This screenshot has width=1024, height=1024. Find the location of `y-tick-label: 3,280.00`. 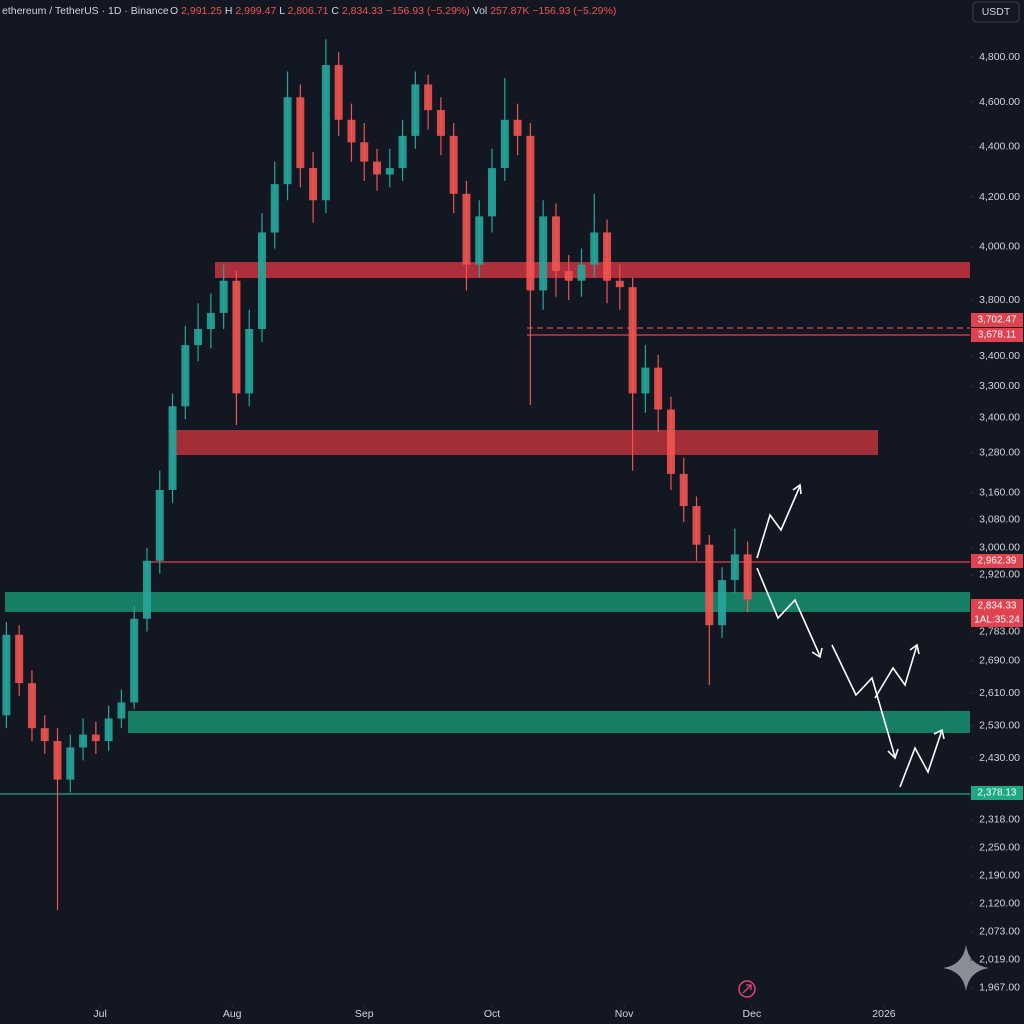

y-tick-label: 3,280.00 is located at coordinates (999, 453).